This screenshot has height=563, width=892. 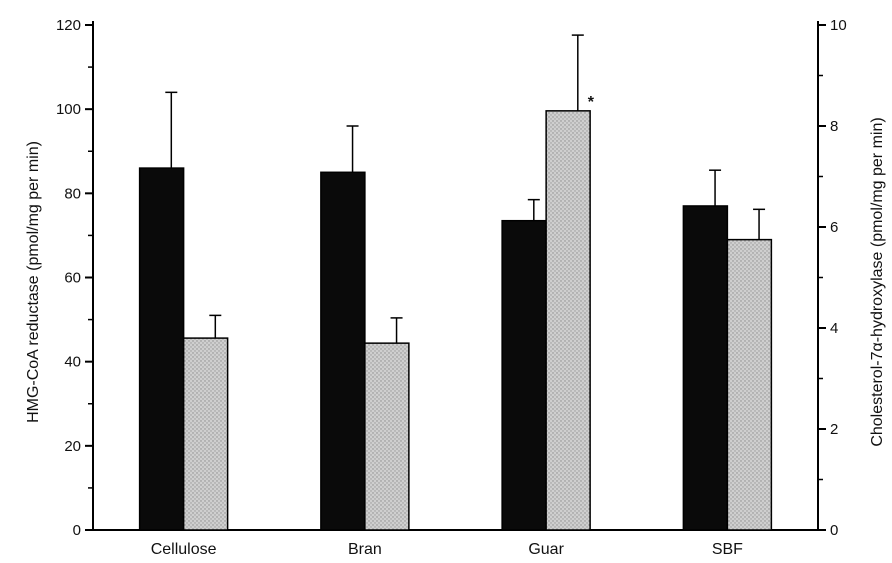 I want to click on y-right-tick-label: 2, so click(x=834, y=429).